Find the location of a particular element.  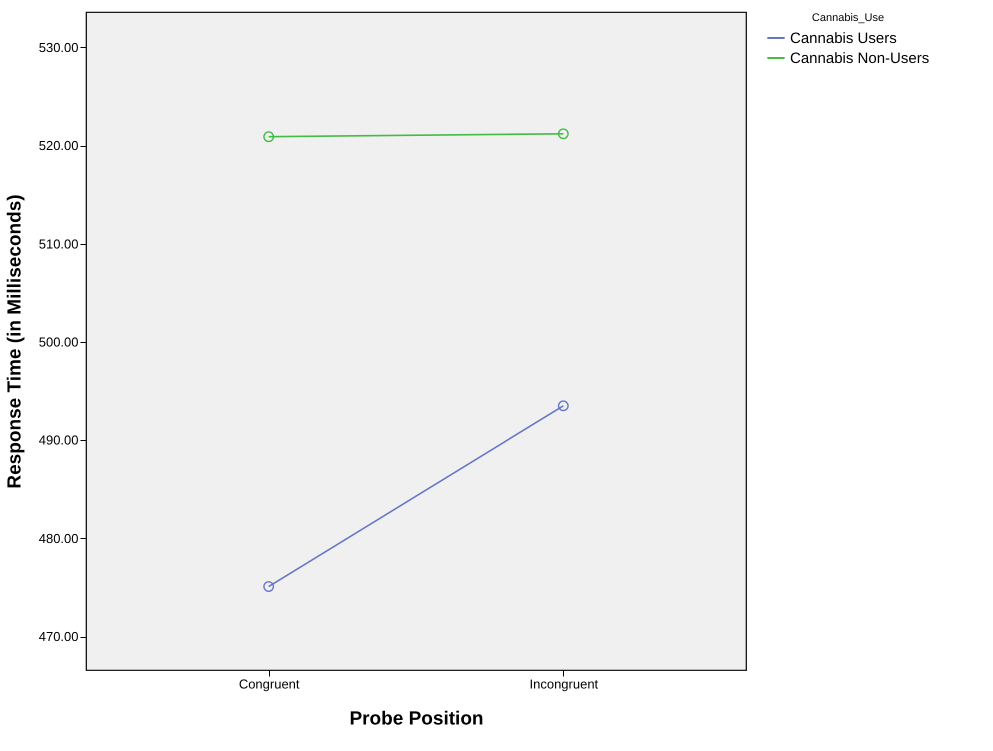

y-tick-label: 470.00 is located at coordinates (58, 636).